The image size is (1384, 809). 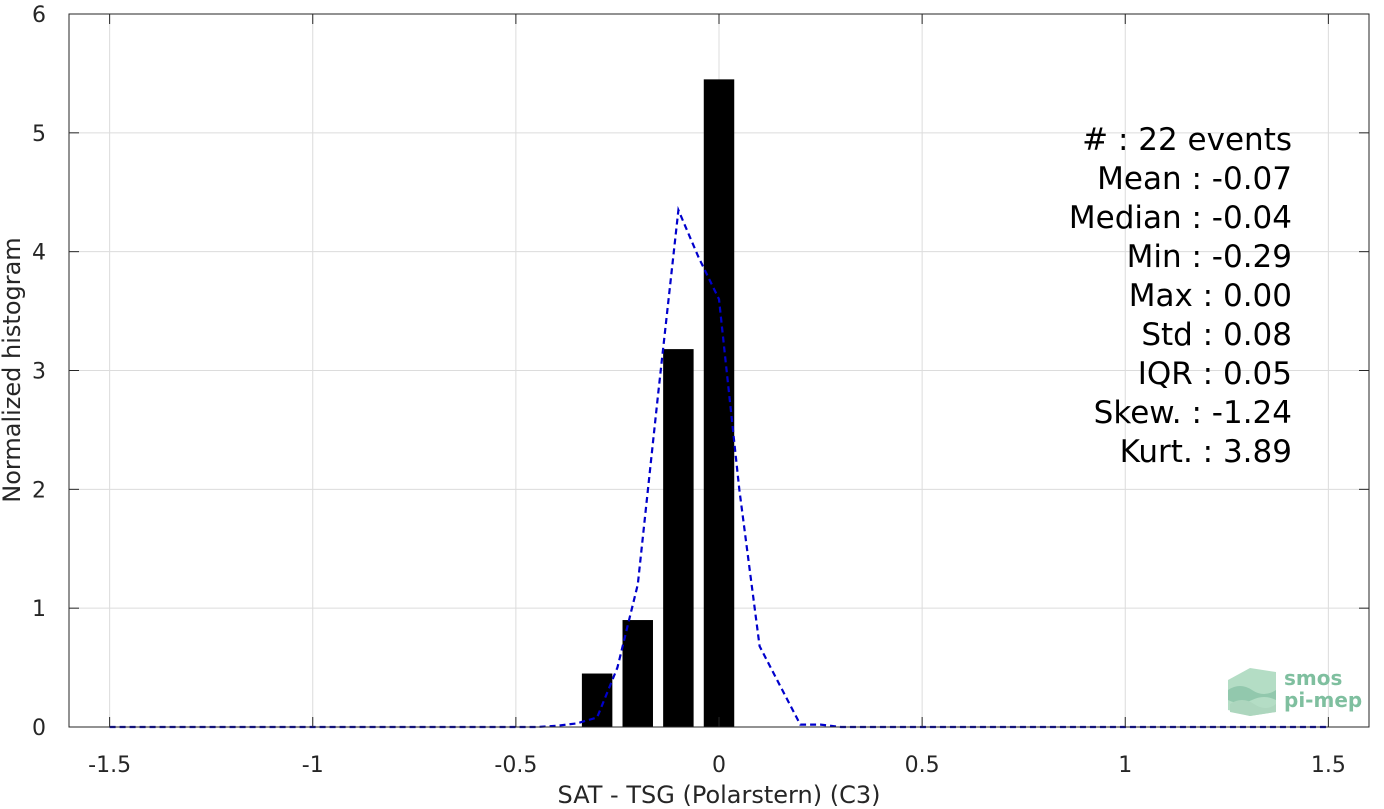 What do you see at coordinates (39, 15) in the screenshot?
I see `y-tick-label-6: 6` at bounding box center [39, 15].